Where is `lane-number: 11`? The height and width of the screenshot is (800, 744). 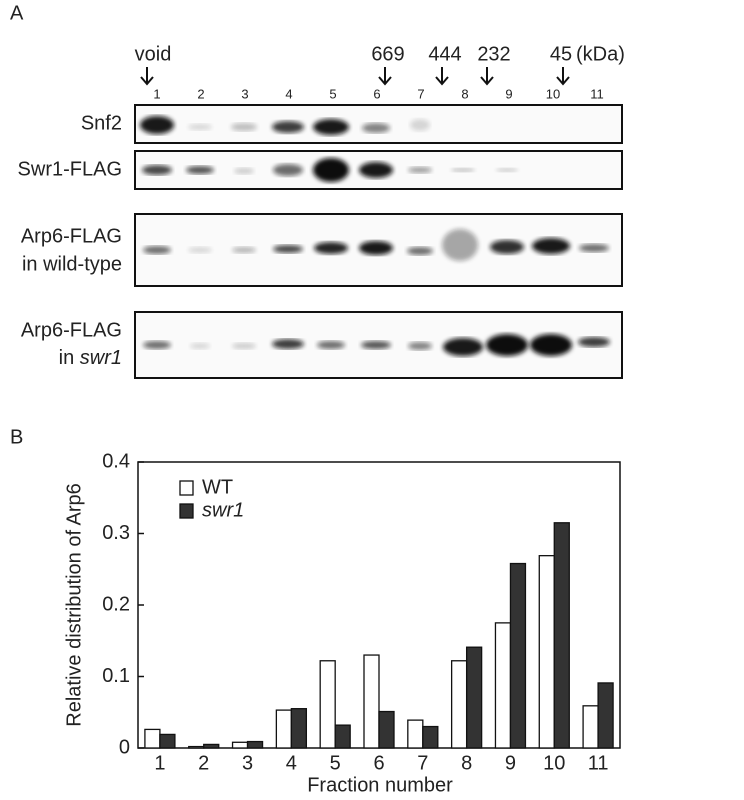 lane-number: 11 is located at coordinates (597, 93).